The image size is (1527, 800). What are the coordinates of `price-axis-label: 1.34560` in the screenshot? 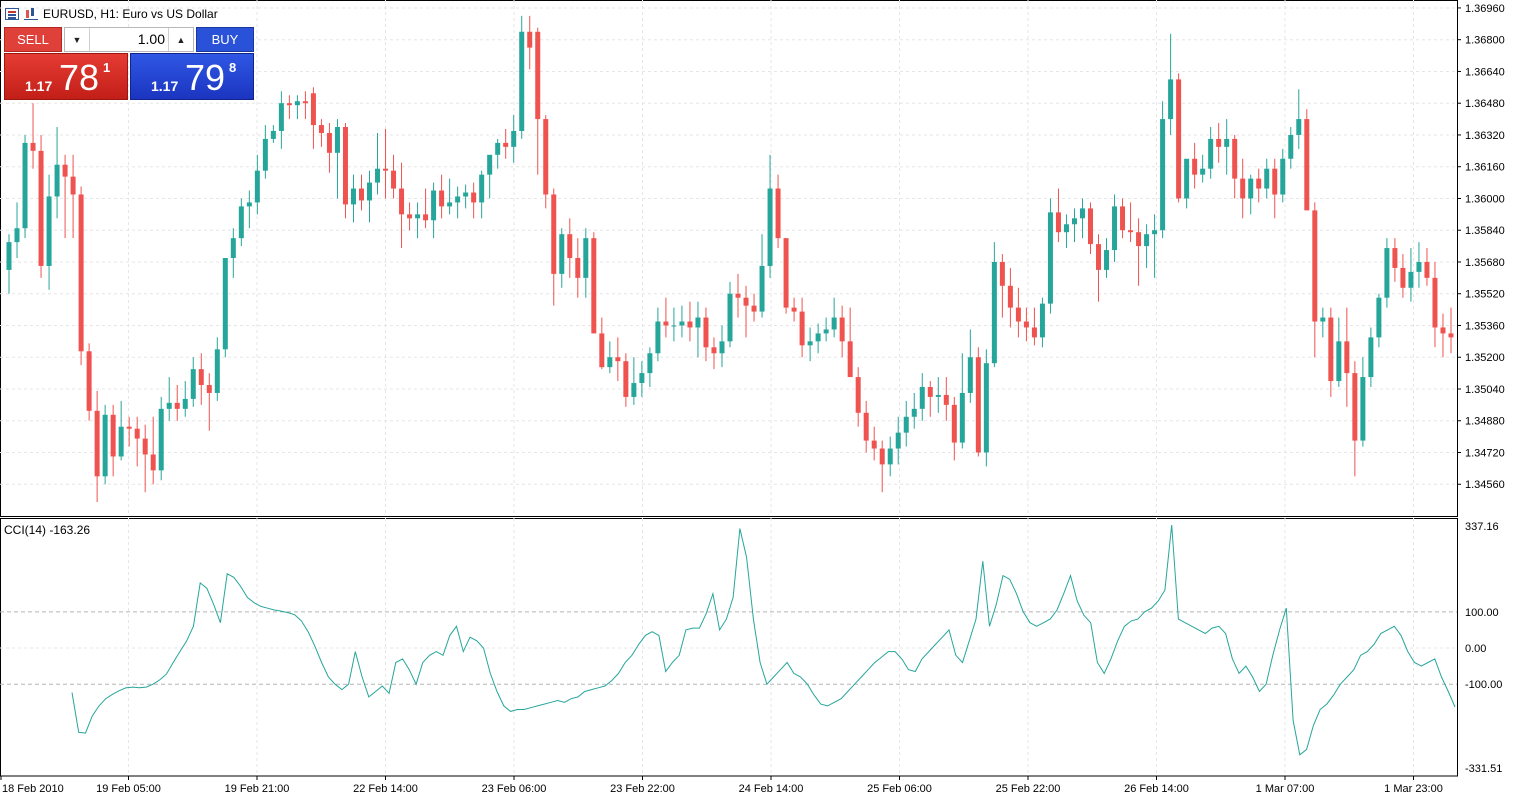 It's located at (1485, 485).